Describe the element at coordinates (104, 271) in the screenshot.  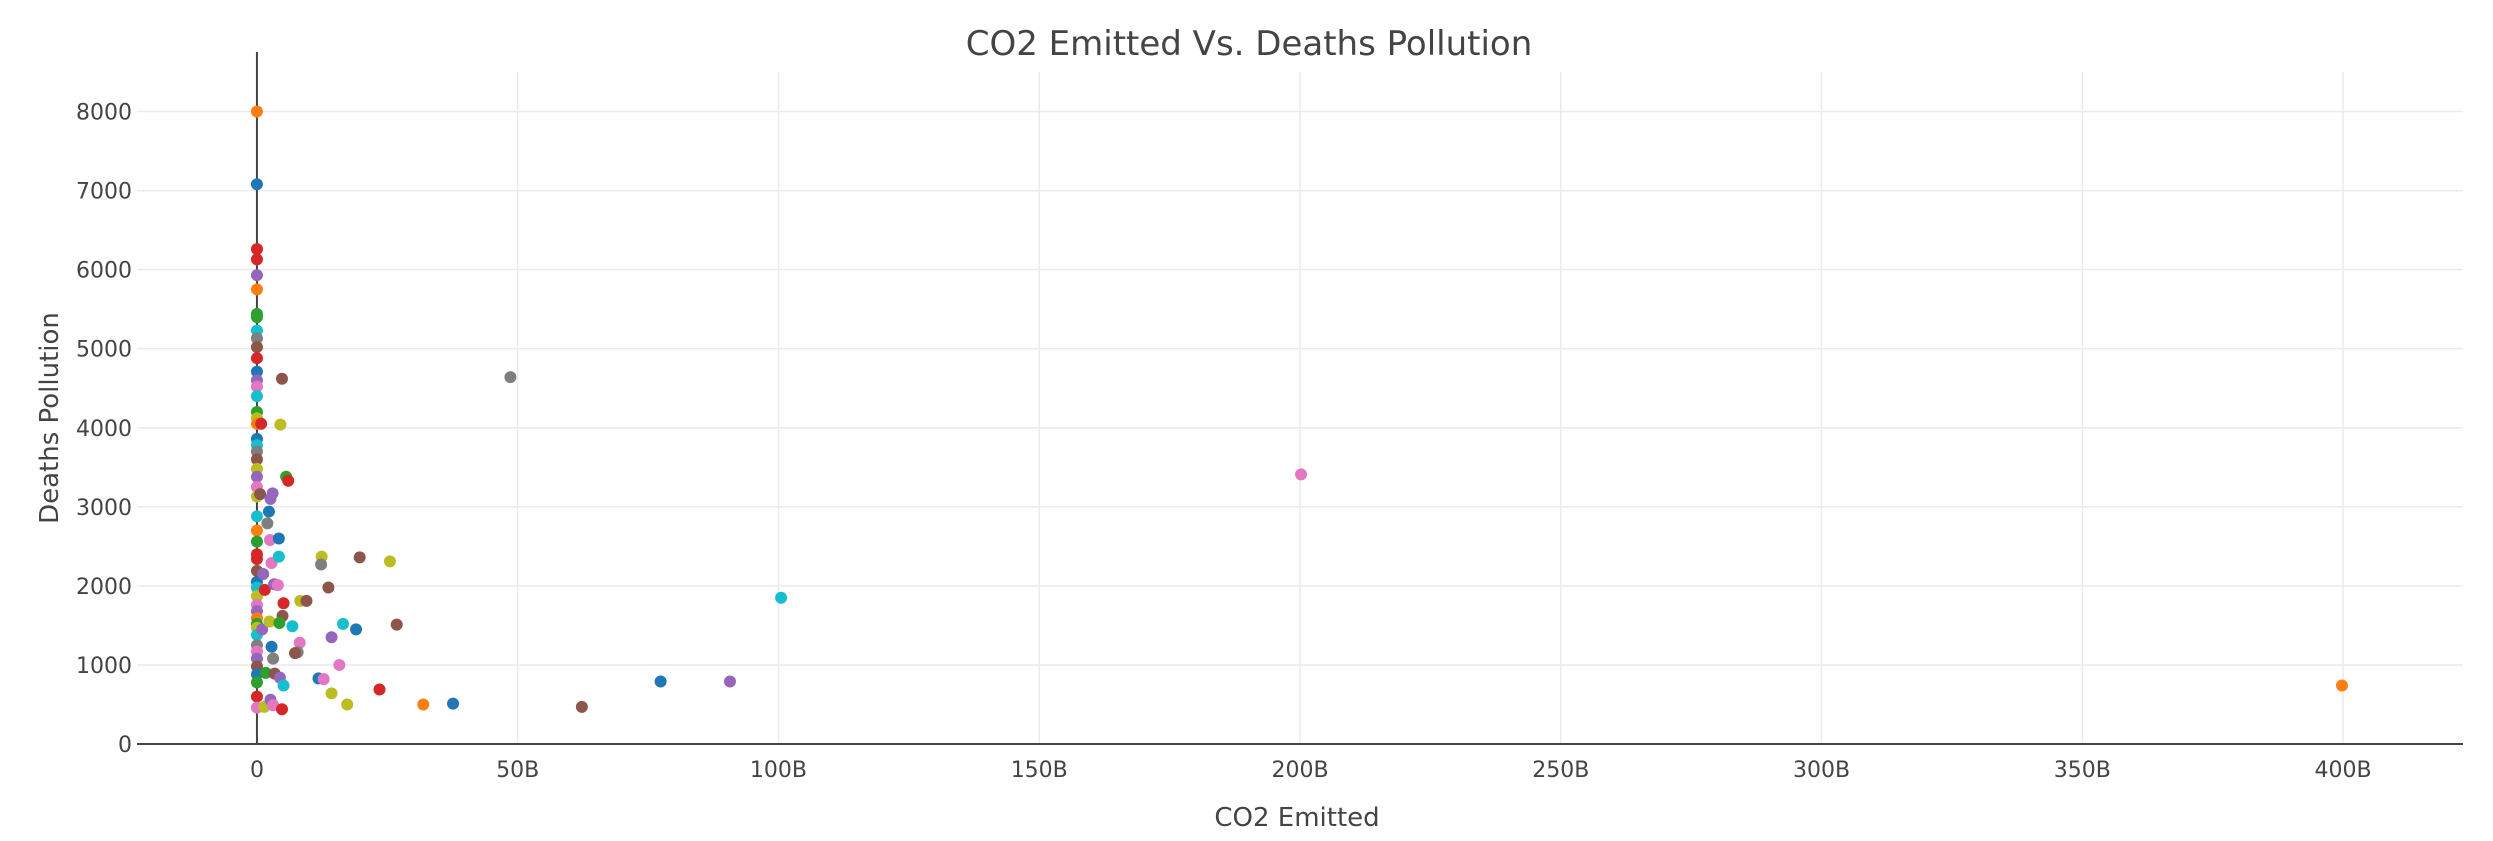
I see `y-tick-label: 6000` at that location.